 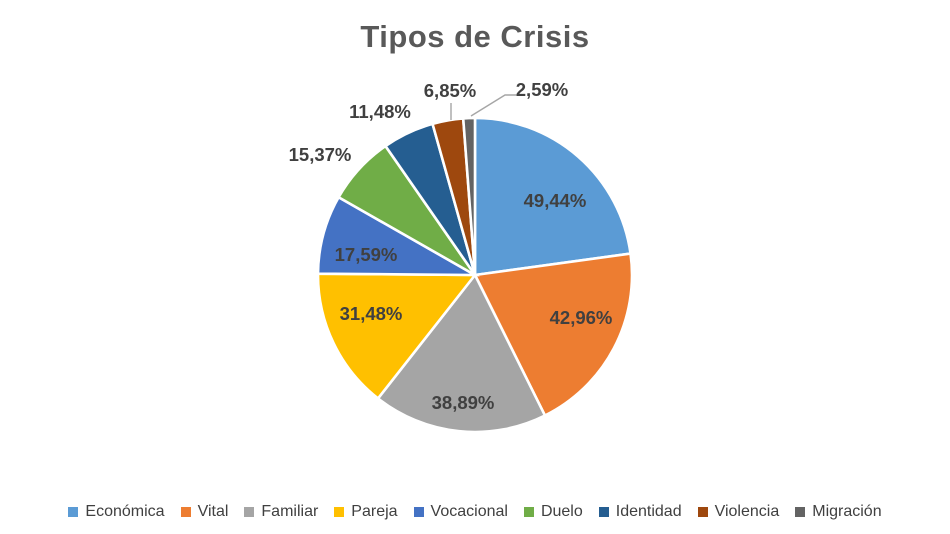 What do you see at coordinates (581, 317) in the screenshot?
I see `pie-slice-label-vital: 42,96%` at bounding box center [581, 317].